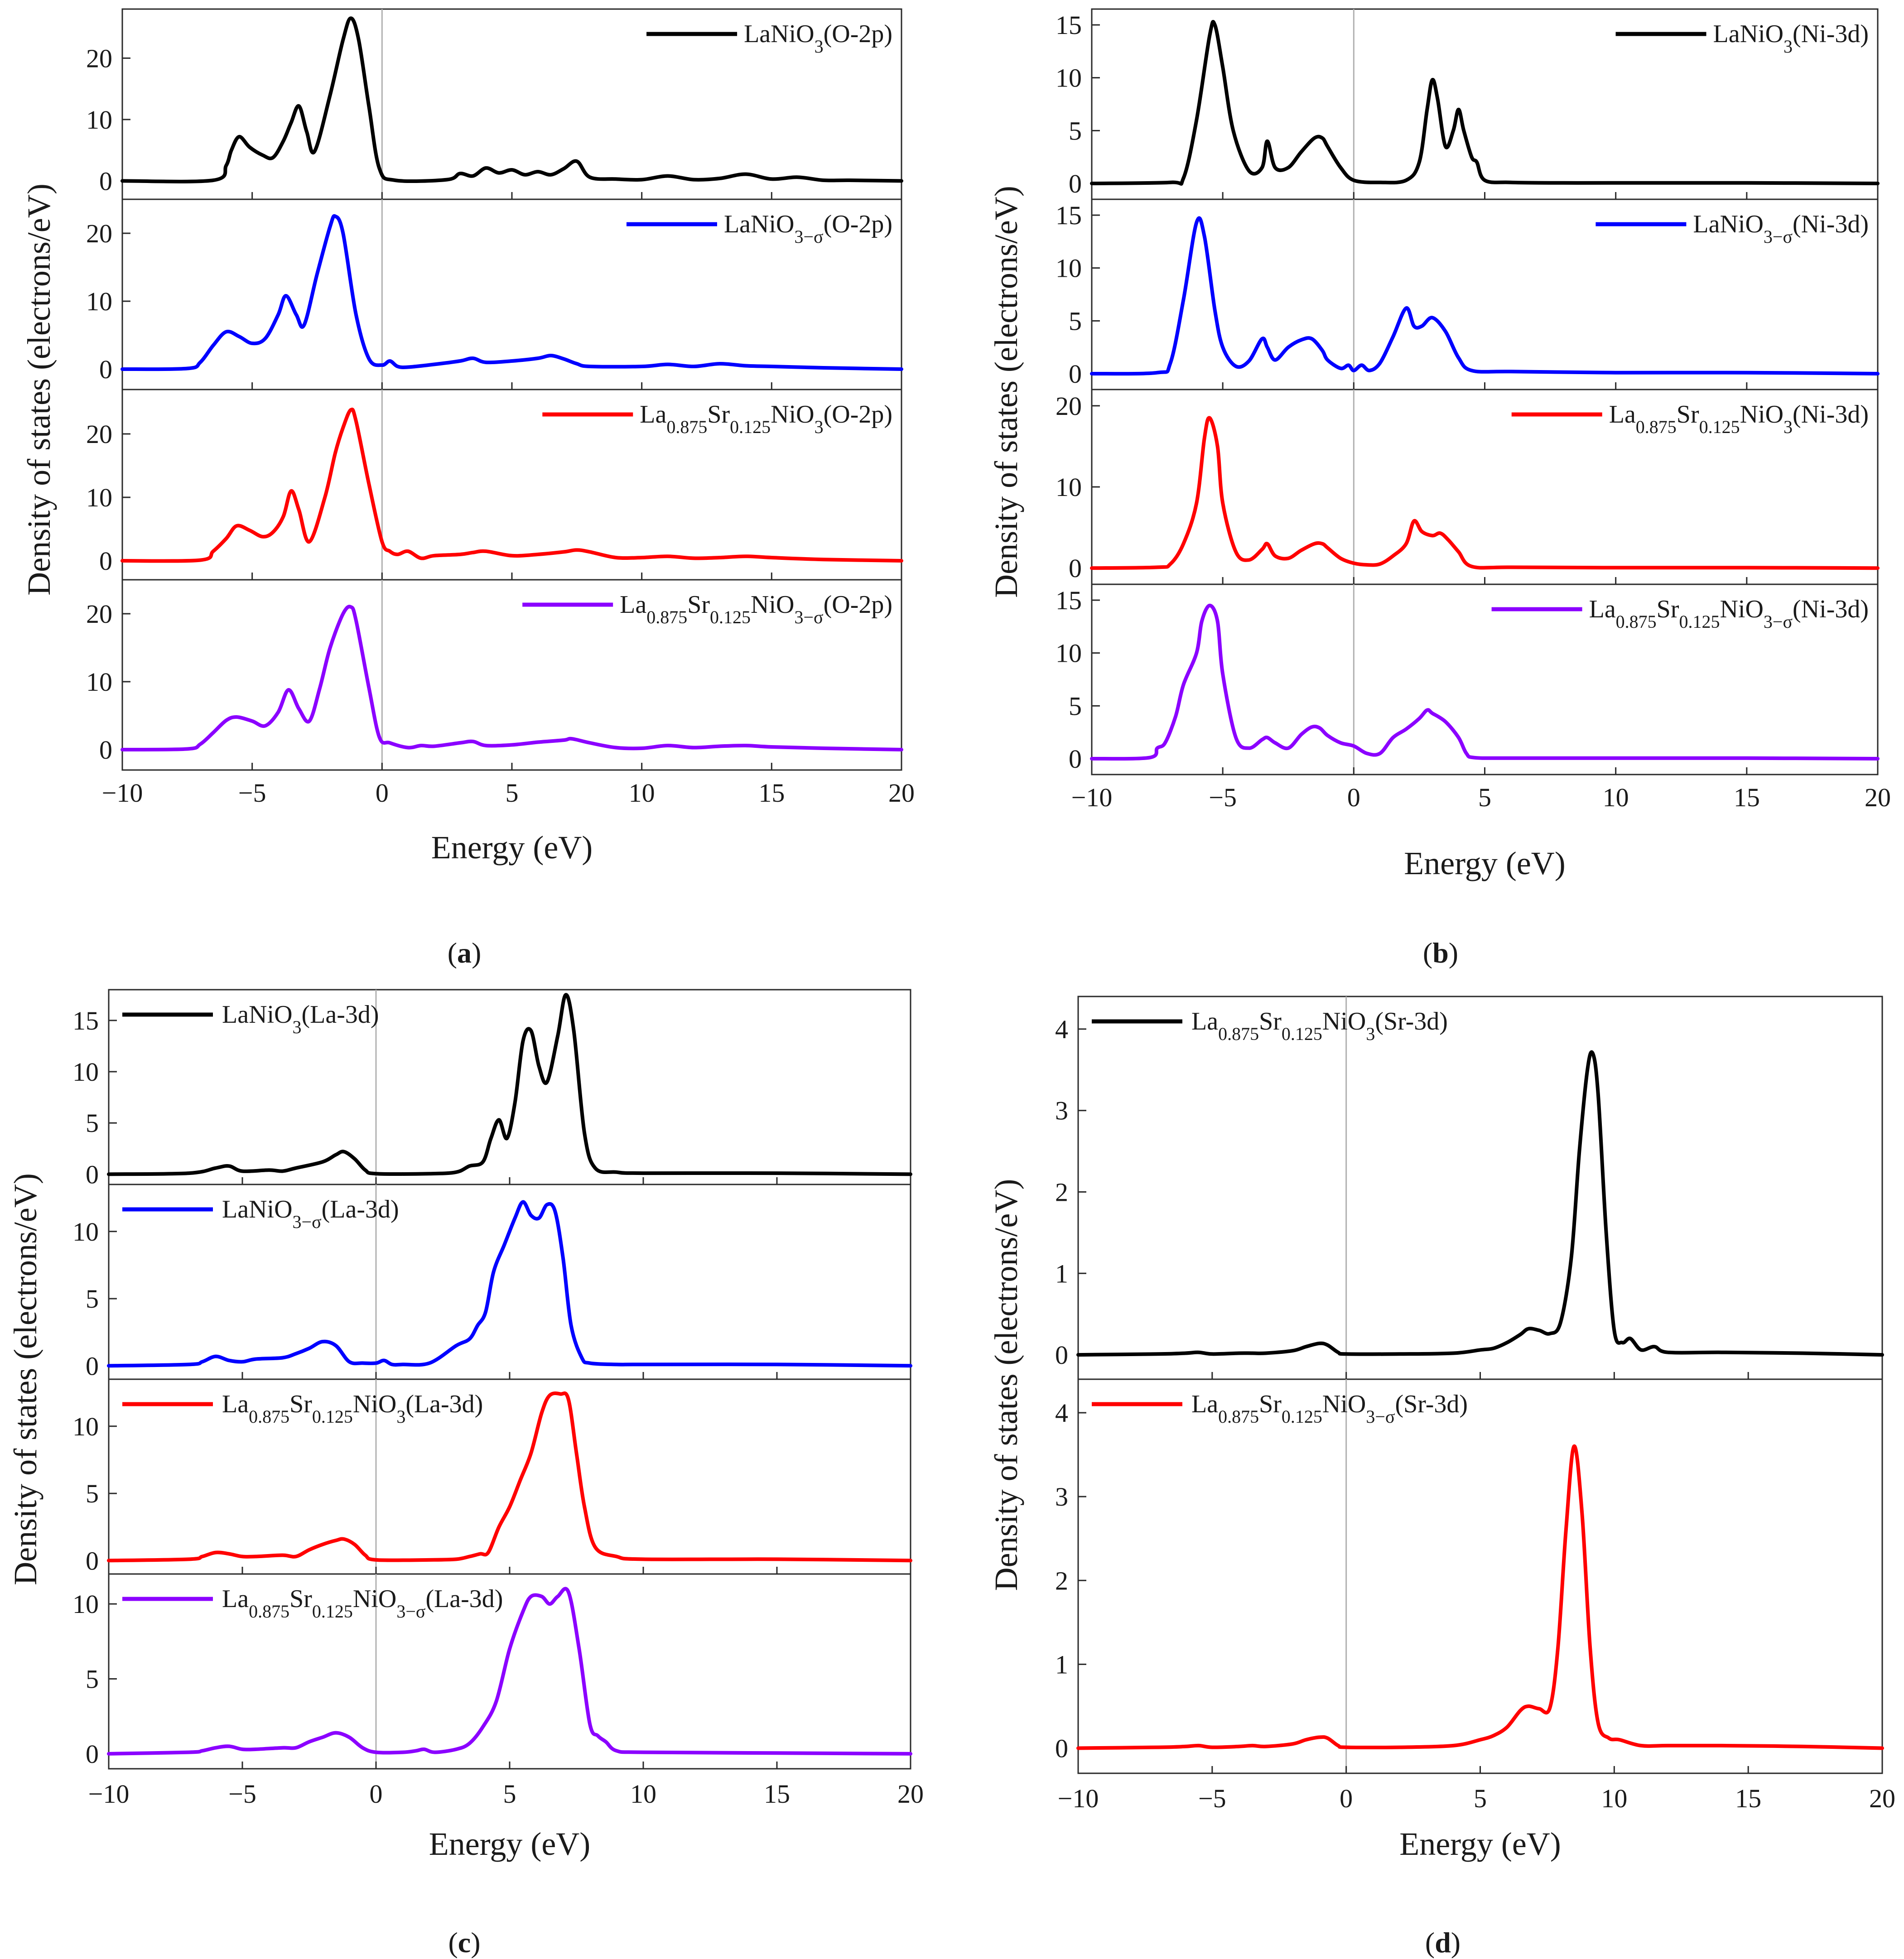 This screenshot has height=1959, width=1904. I want to click on subfigure-caption: (b), so click(1440, 953).